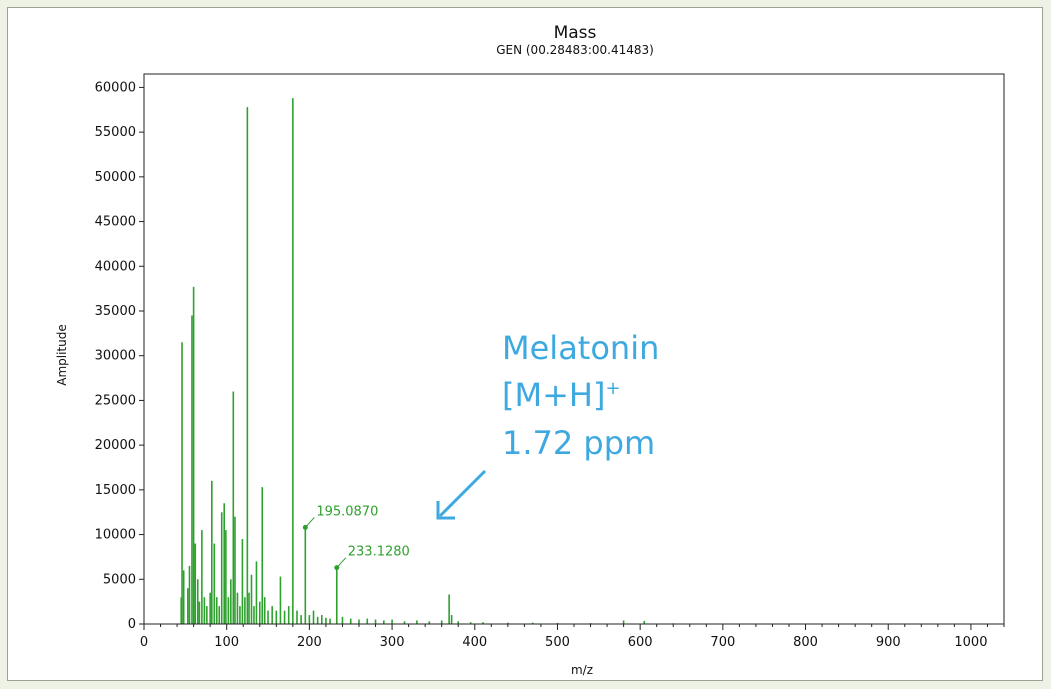  Describe the element at coordinates (474, 642) in the screenshot. I see `x-tick-label: 400` at that location.